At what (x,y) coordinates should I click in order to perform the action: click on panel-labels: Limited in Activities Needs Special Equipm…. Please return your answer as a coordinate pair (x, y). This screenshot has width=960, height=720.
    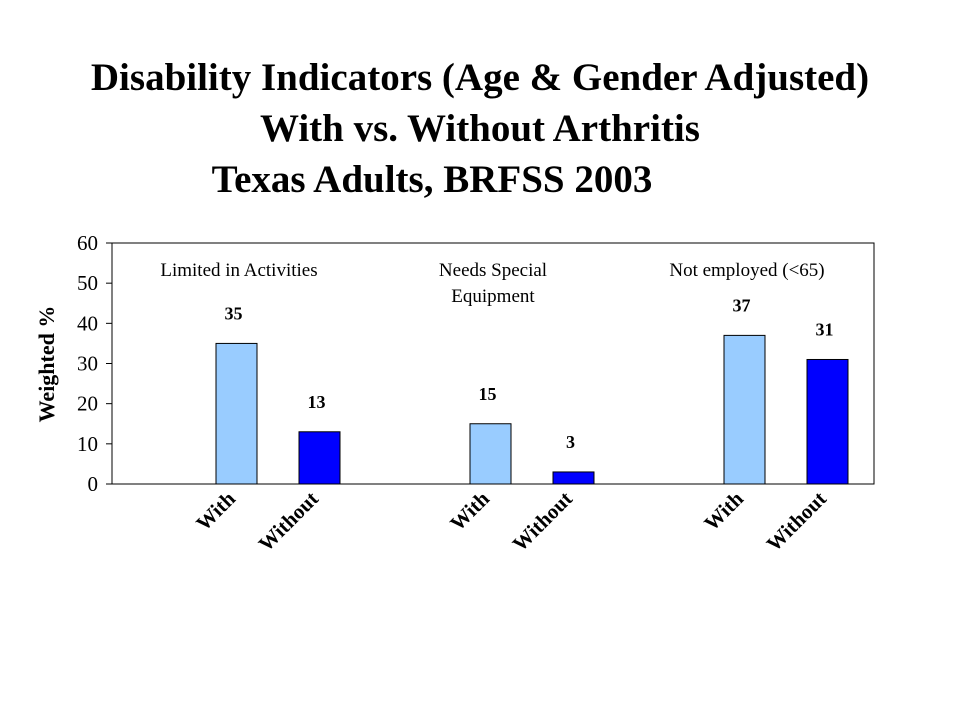
    Looking at the image, I should click on (492, 283).